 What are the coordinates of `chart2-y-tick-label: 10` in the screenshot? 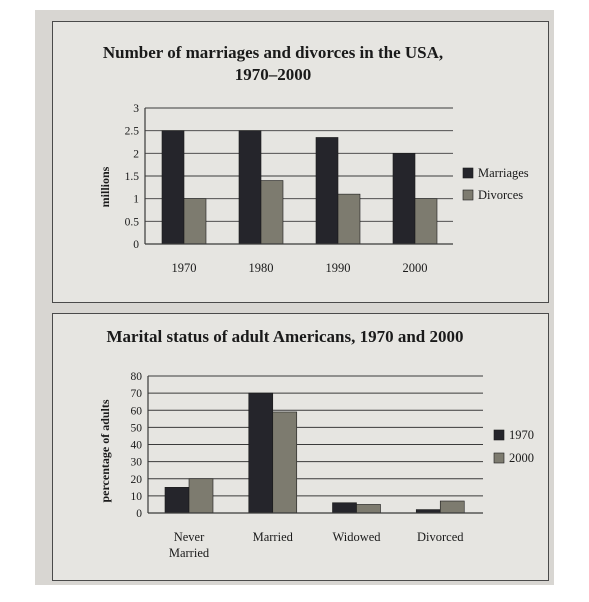 It's located at (137, 497).